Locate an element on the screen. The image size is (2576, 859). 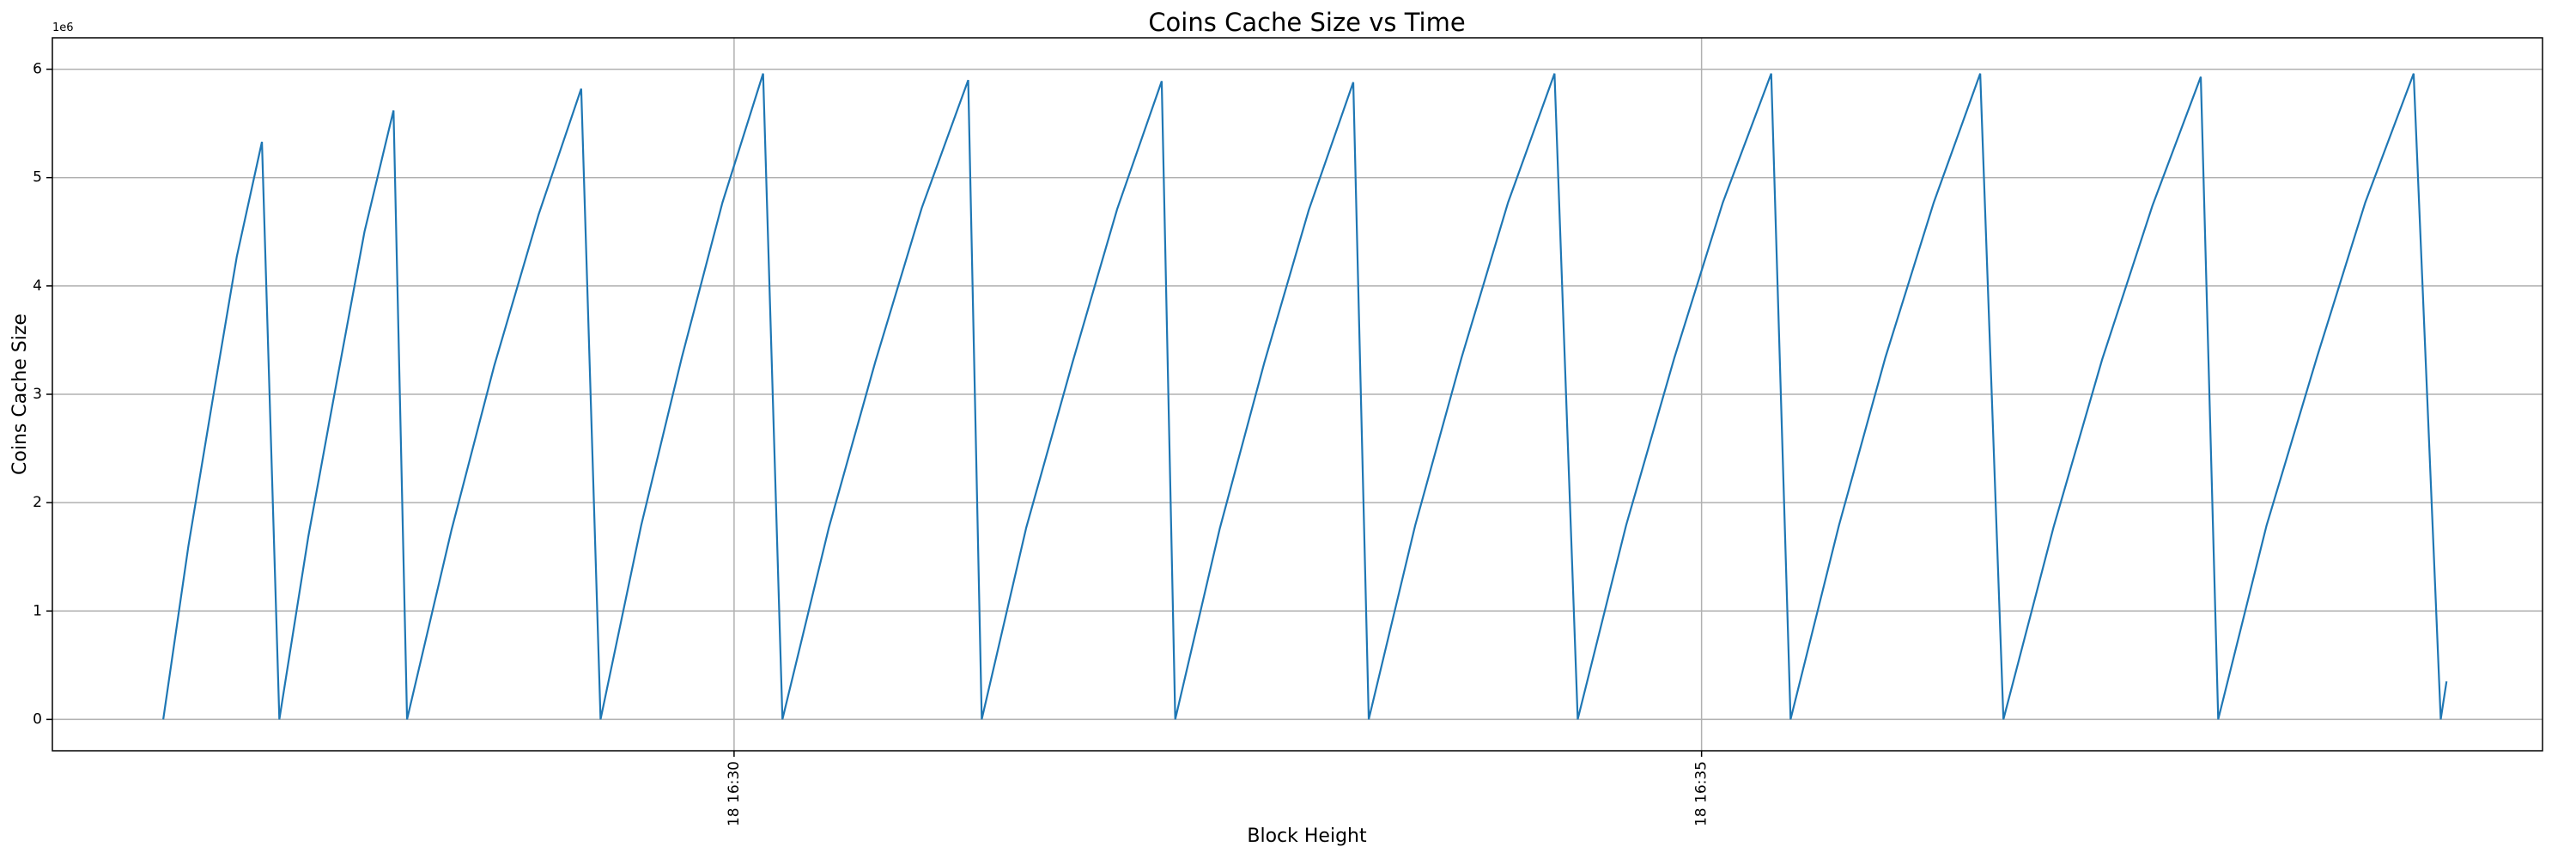
y-tick-label: 3 is located at coordinates (37, 394).